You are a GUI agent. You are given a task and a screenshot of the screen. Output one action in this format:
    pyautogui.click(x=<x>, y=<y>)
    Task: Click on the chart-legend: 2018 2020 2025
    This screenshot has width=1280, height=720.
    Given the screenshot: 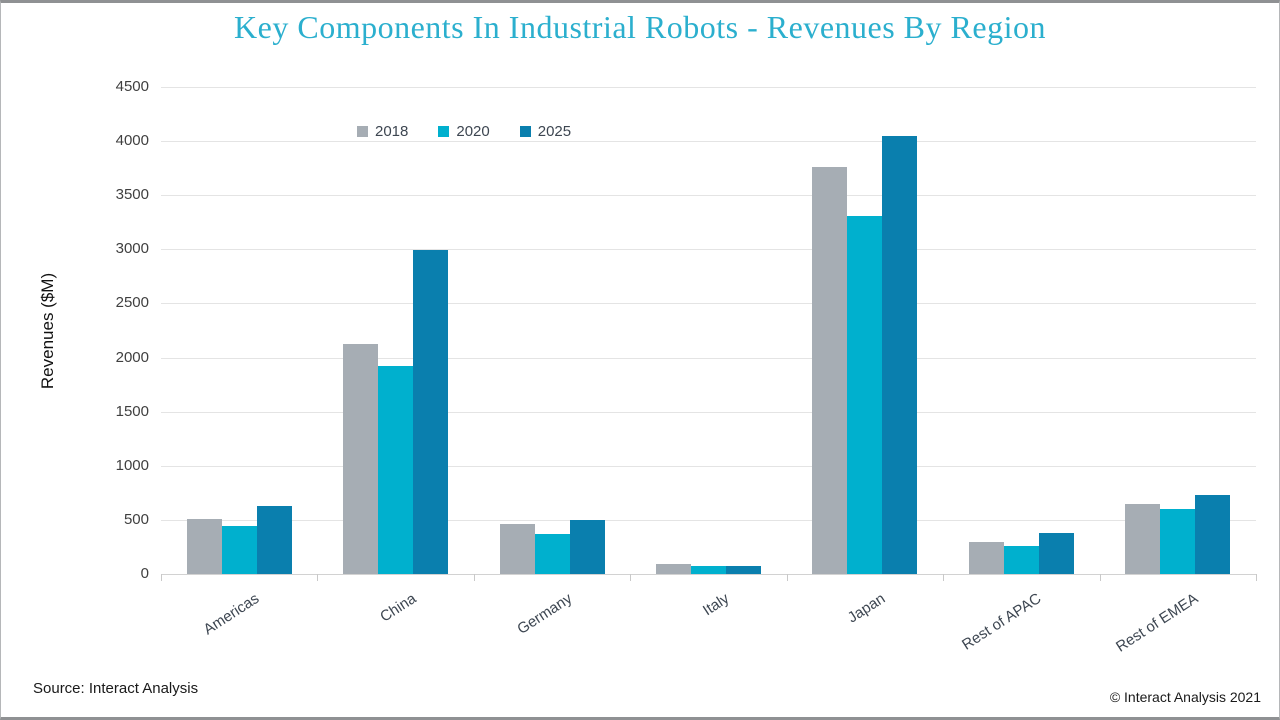 What is the action you would take?
    pyautogui.click(x=464, y=131)
    